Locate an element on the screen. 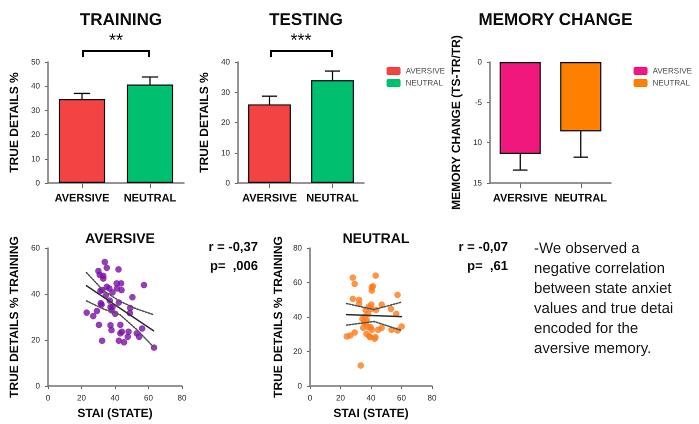  y-tick-label: 80 is located at coordinates (298, 248).